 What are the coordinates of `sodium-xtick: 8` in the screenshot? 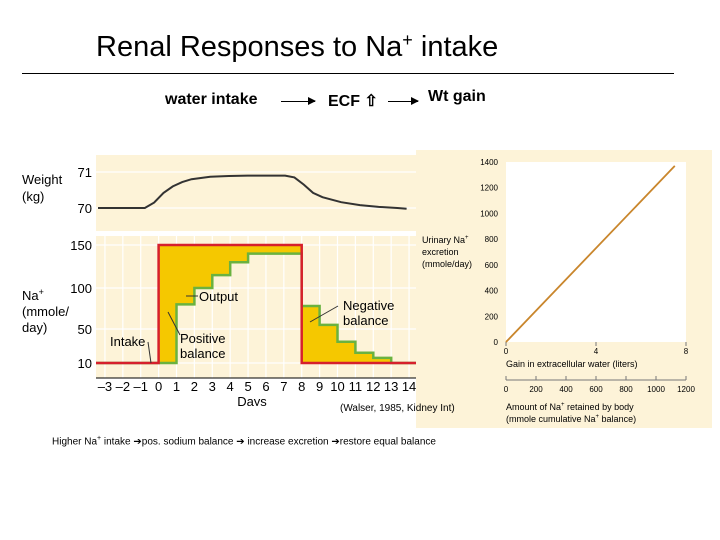 It's located at (301, 386).